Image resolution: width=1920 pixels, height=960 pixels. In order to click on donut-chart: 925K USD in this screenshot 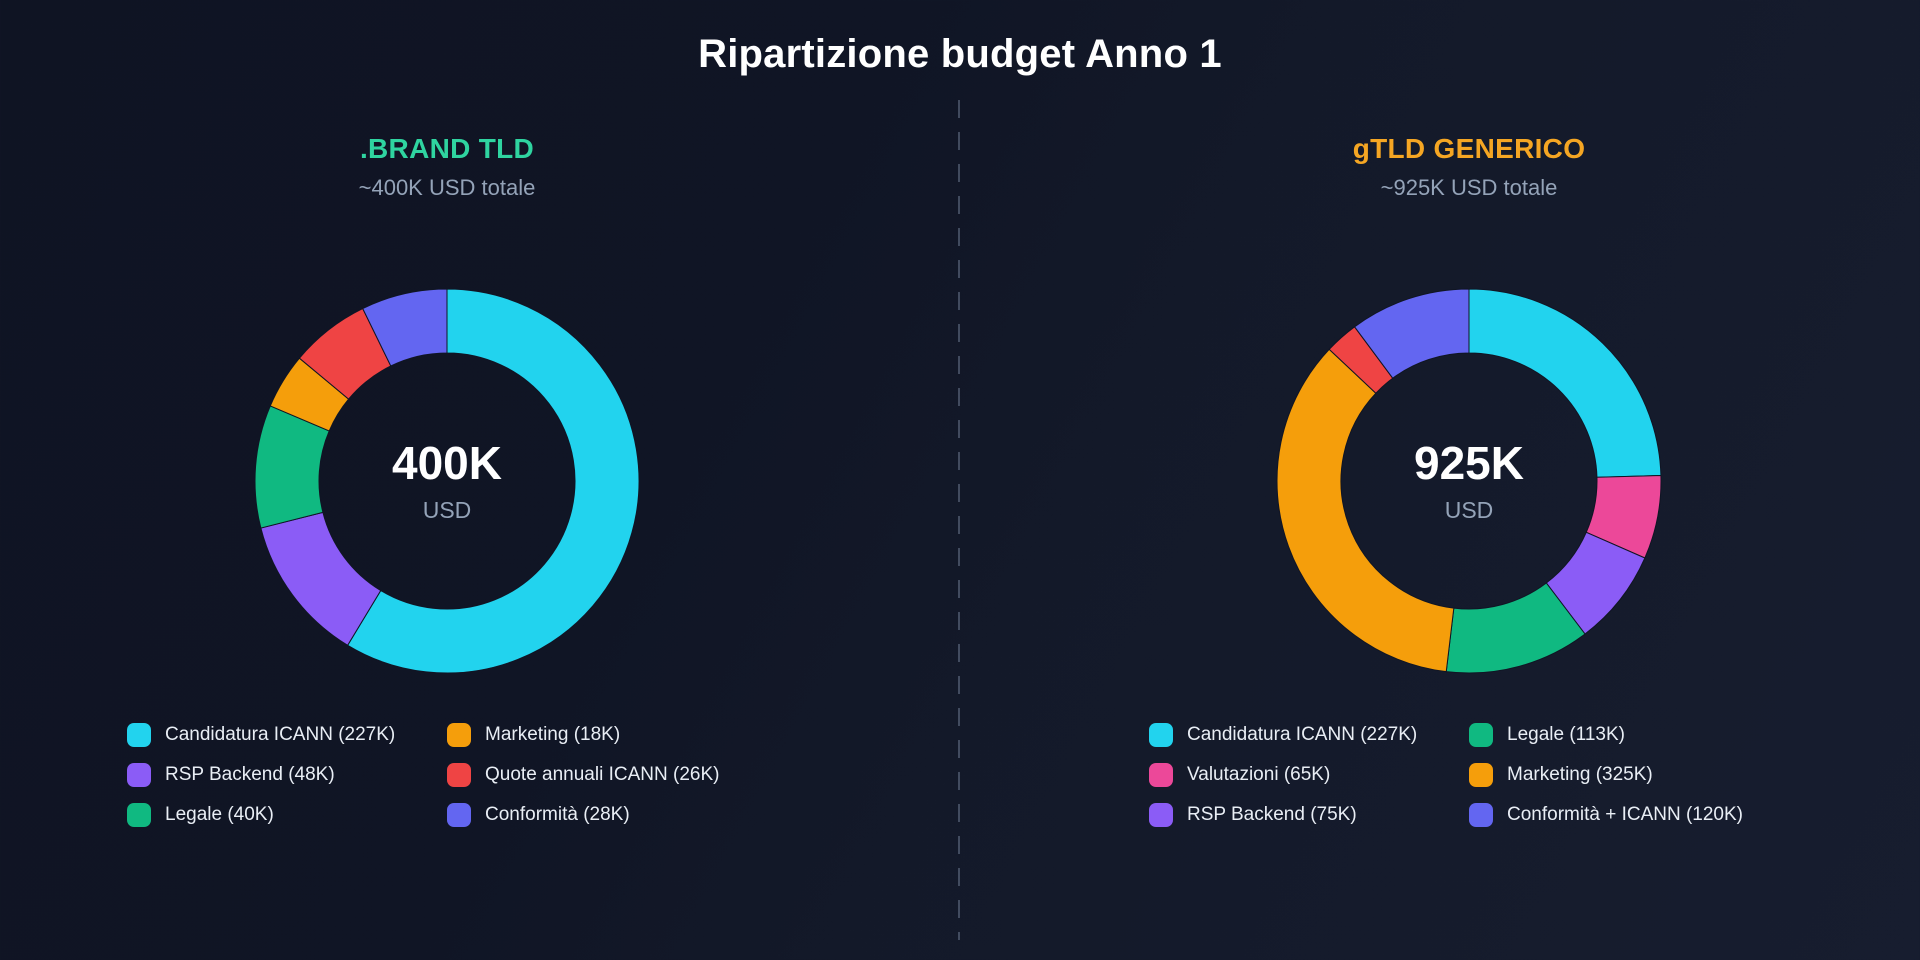, I will do `click(1469, 481)`.